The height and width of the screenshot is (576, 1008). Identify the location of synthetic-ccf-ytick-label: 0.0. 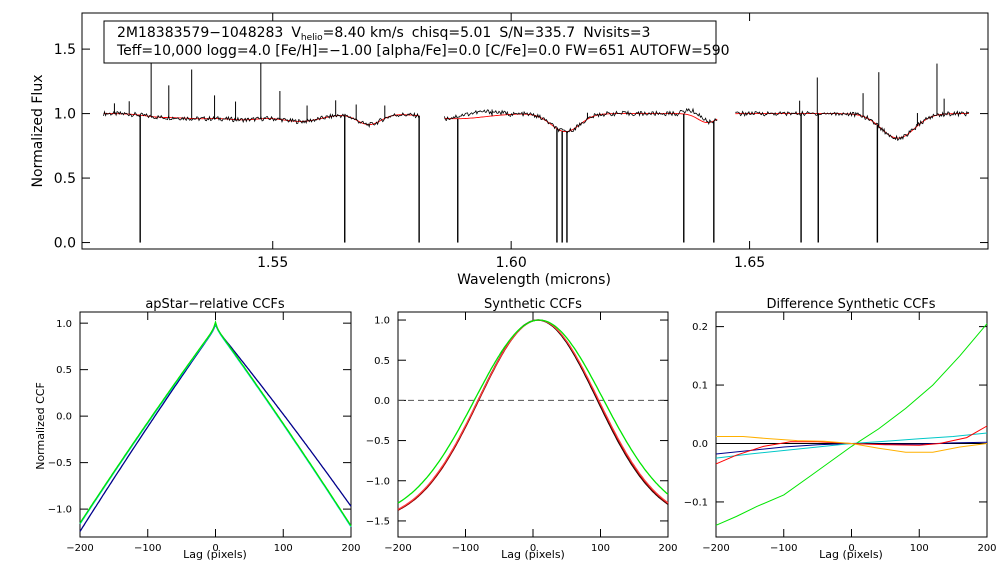
(382, 401).